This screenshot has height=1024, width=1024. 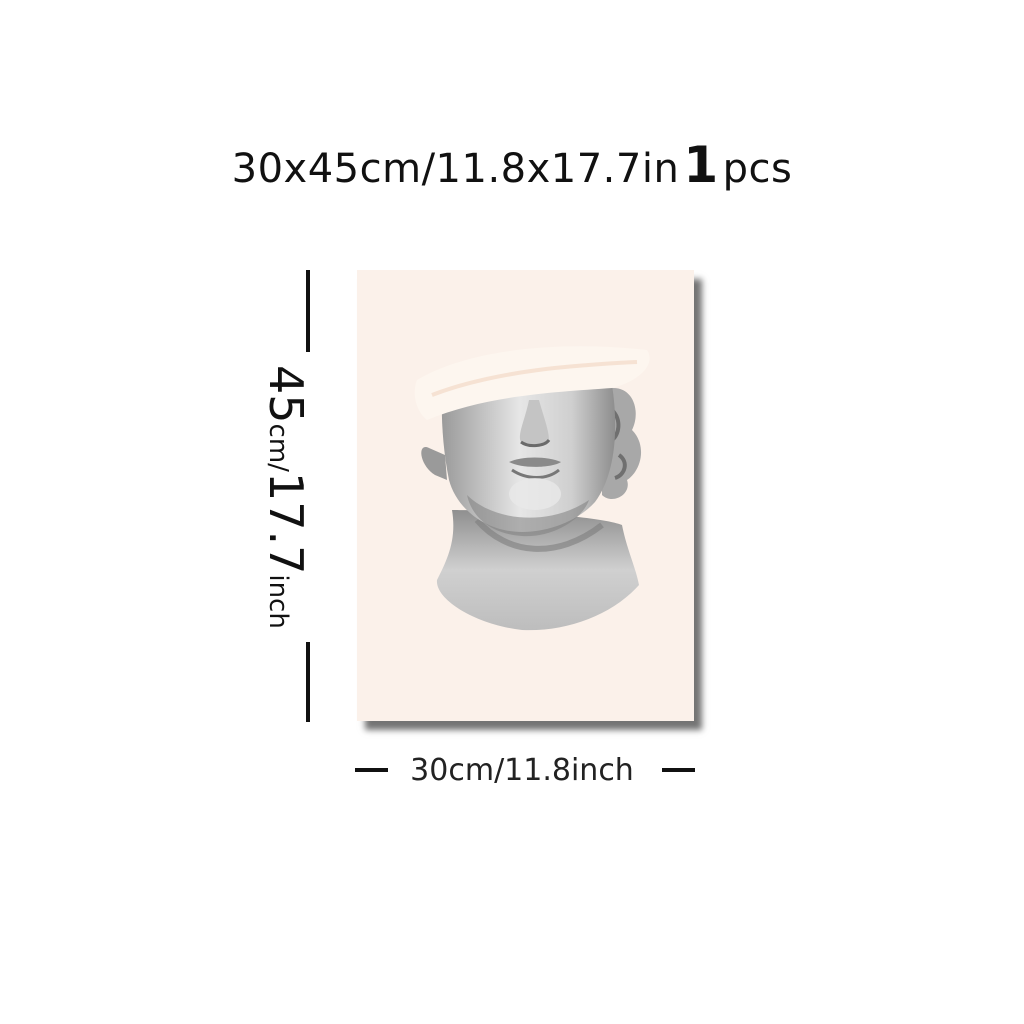 What do you see at coordinates (532, 488) in the screenshot?
I see `statue-artwork` at bounding box center [532, 488].